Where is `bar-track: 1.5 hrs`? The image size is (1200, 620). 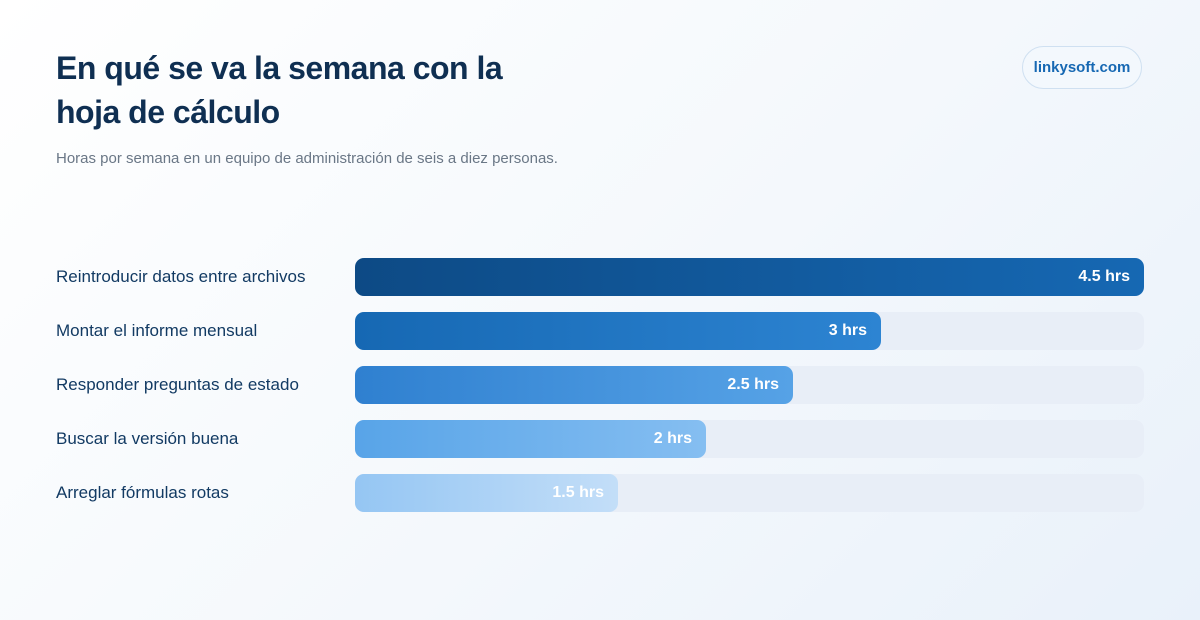
bar-track: 1.5 hrs is located at coordinates (749, 493).